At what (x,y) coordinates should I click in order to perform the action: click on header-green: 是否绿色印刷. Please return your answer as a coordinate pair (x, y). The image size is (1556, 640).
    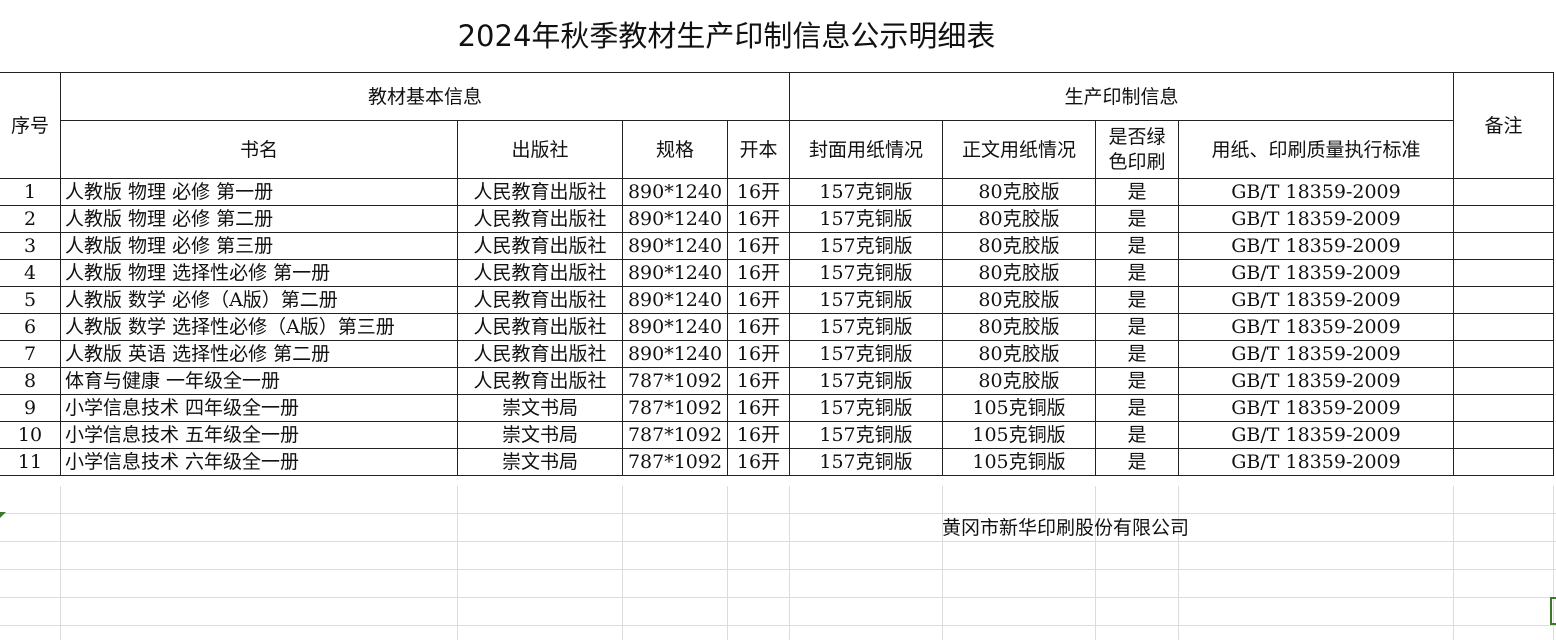
    Looking at the image, I should click on (1137, 149).